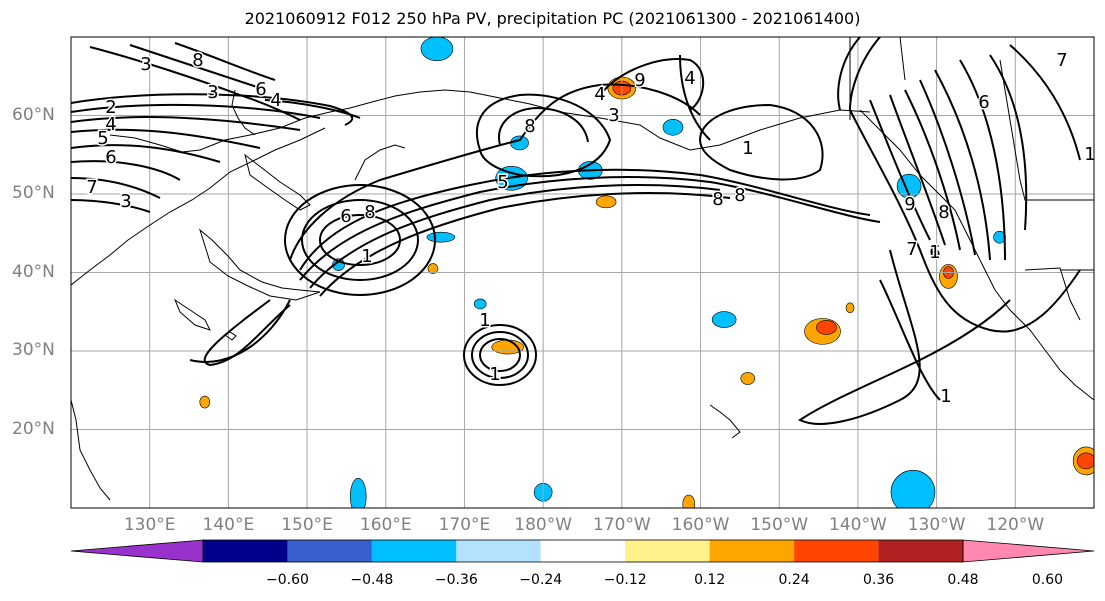 This screenshot has width=1105, height=601. What do you see at coordinates (936, 525) in the screenshot?
I see `longitude-label: 130°W` at bounding box center [936, 525].